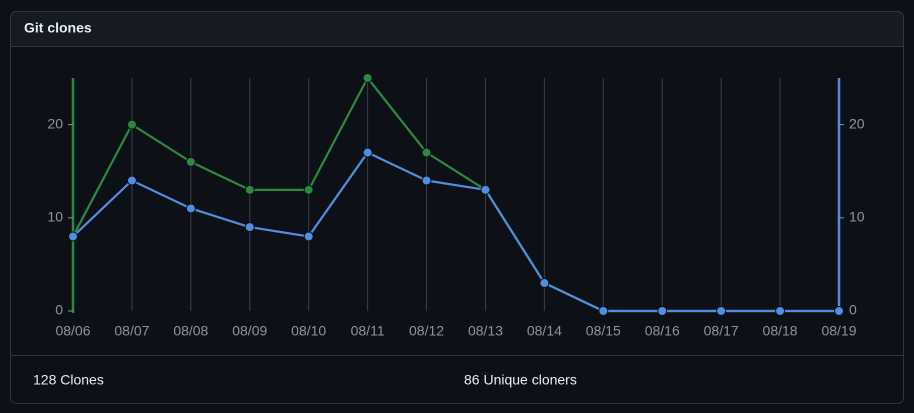 The height and width of the screenshot is (413, 914). I want to click on x-tick-label: 08/19, so click(838, 331).